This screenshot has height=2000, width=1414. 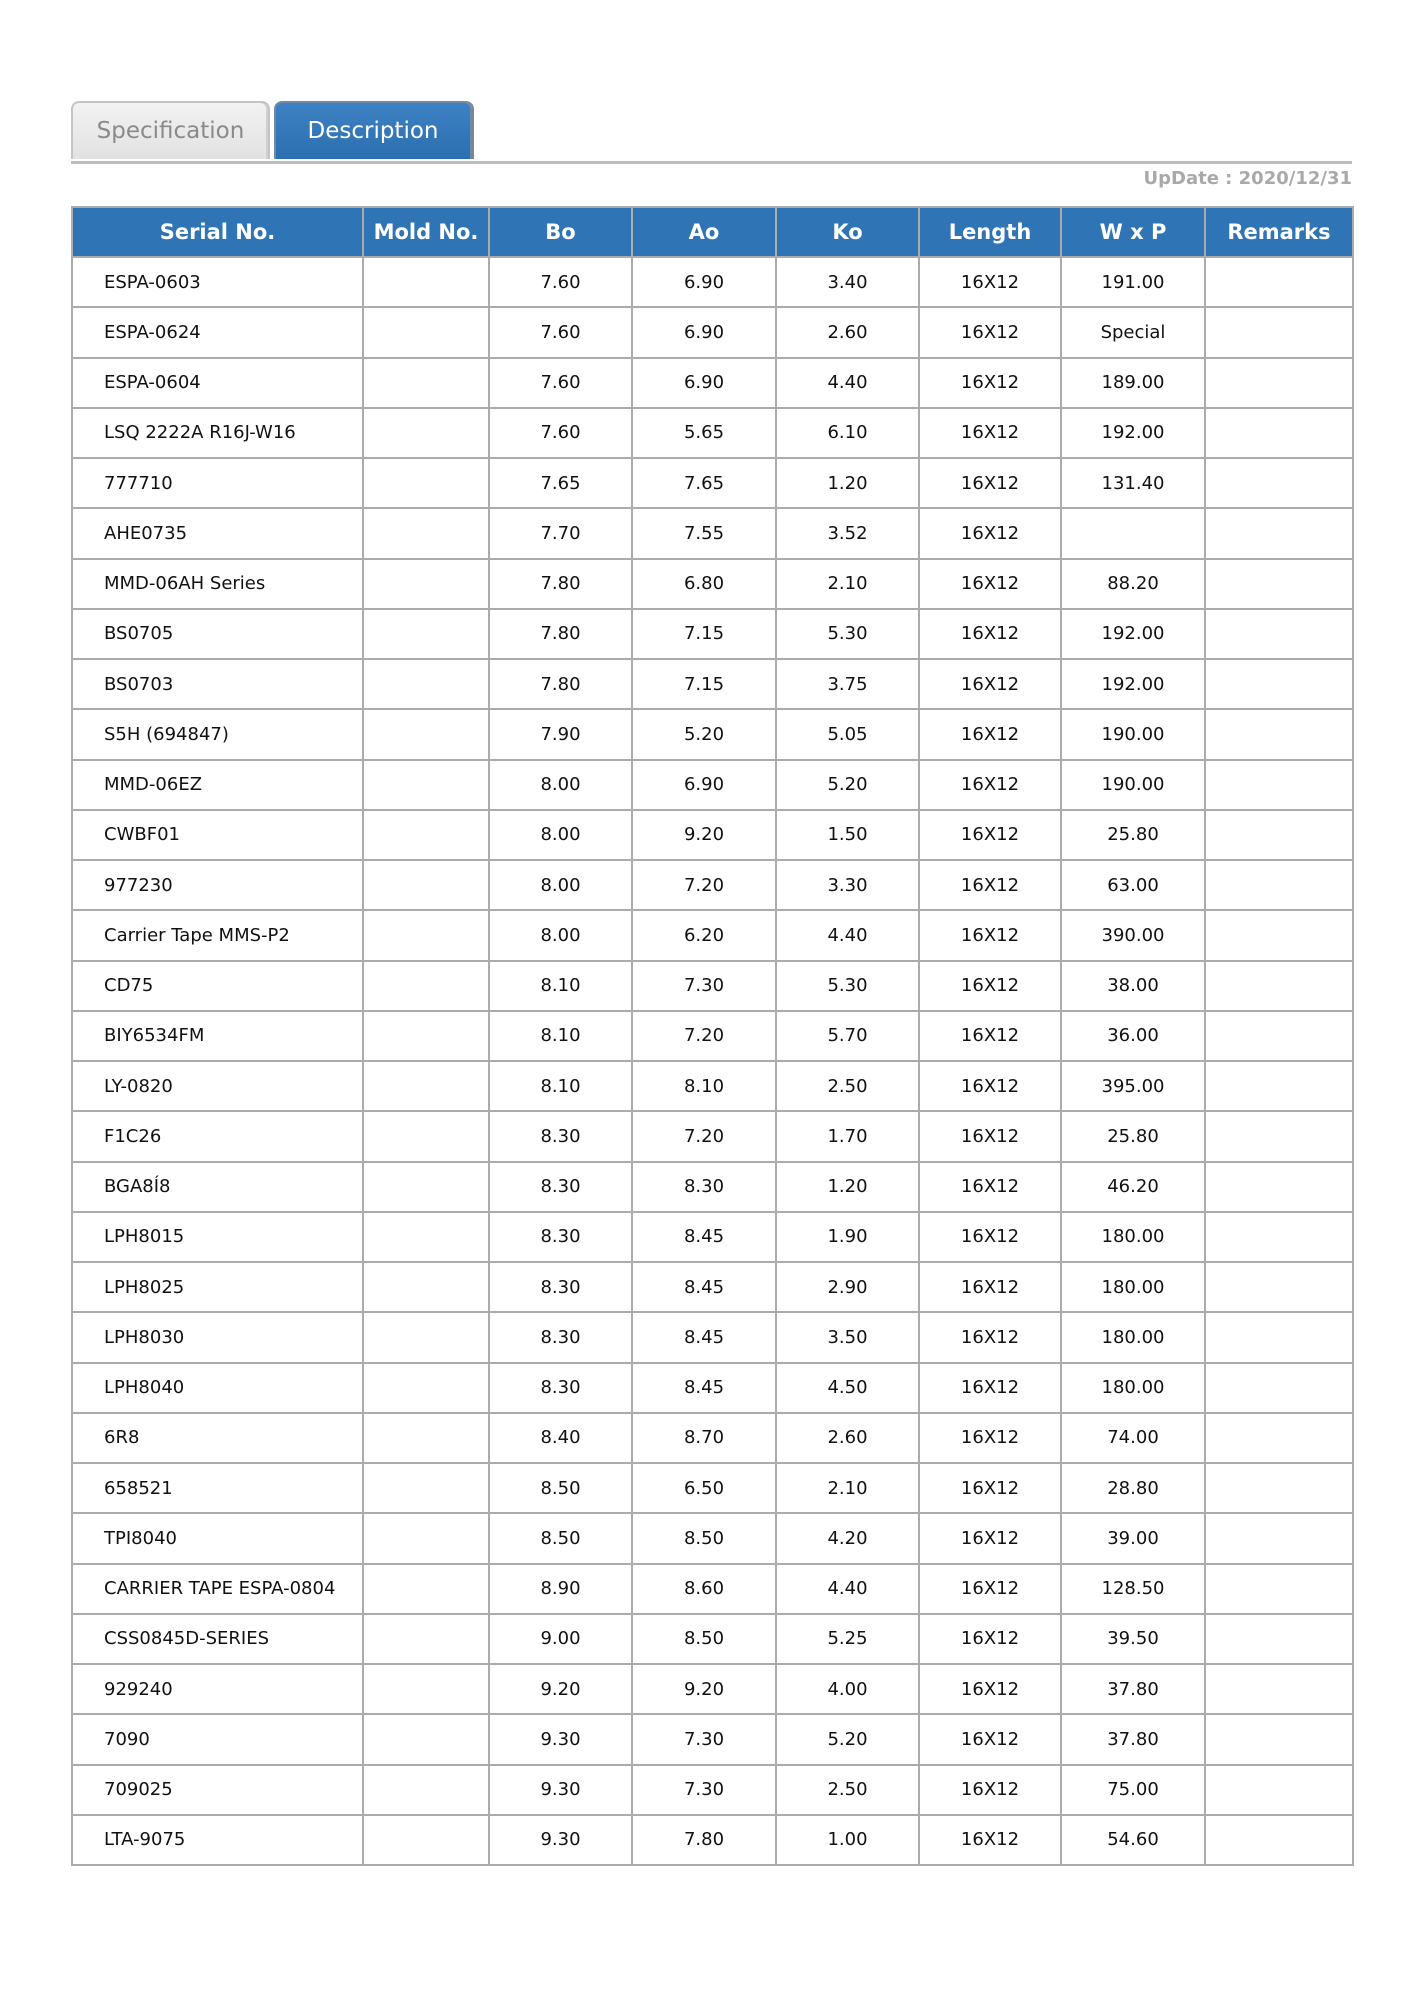 What do you see at coordinates (704, 634) in the screenshot?
I see `cell-ao: 7.15` at bounding box center [704, 634].